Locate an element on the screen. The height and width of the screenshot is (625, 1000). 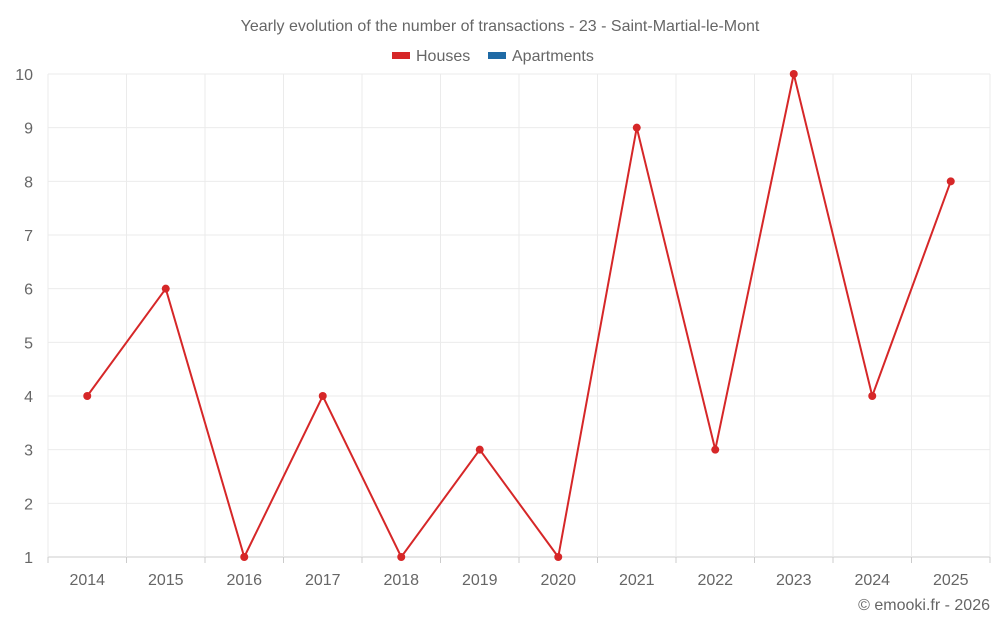
x-tick-label: 2020 is located at coordinates (558, 580).